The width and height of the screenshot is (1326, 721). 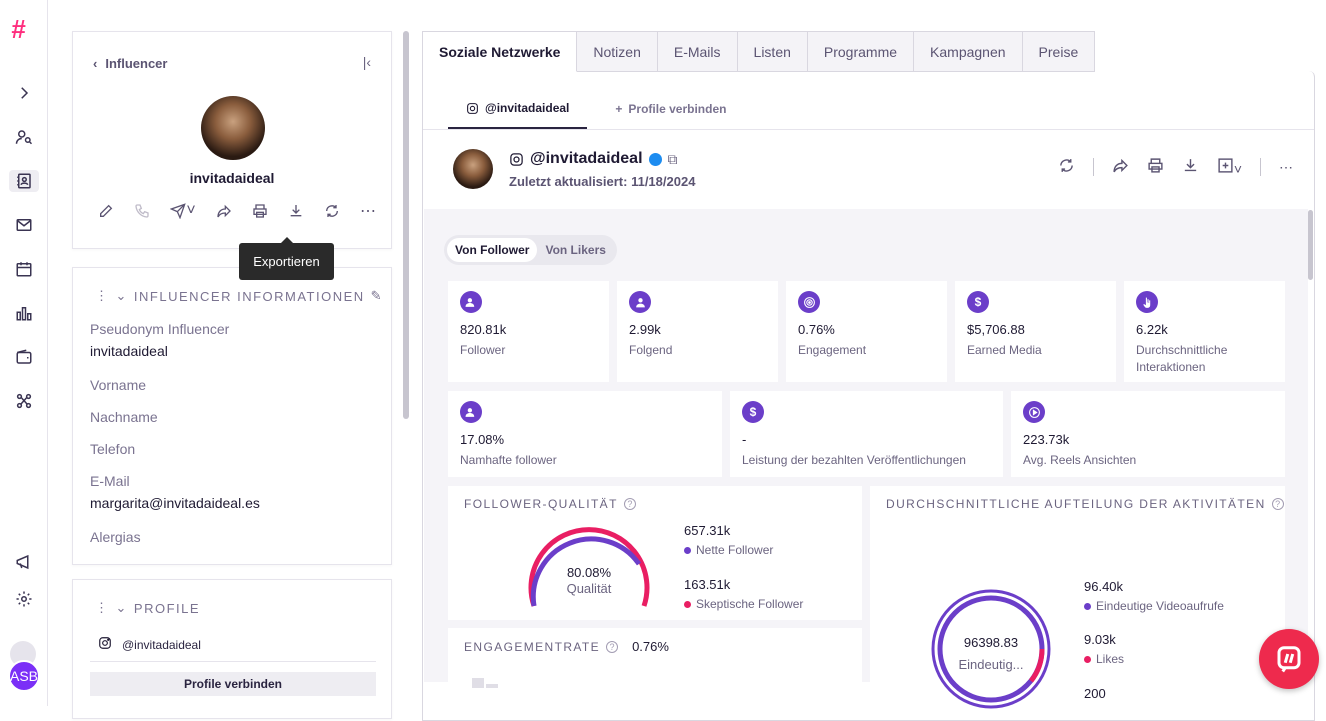 What do you see at coordinates (650, 646) in the screenshot?
I see `engagement-rate-value: 0.76%` at bounding box center [650, 646].